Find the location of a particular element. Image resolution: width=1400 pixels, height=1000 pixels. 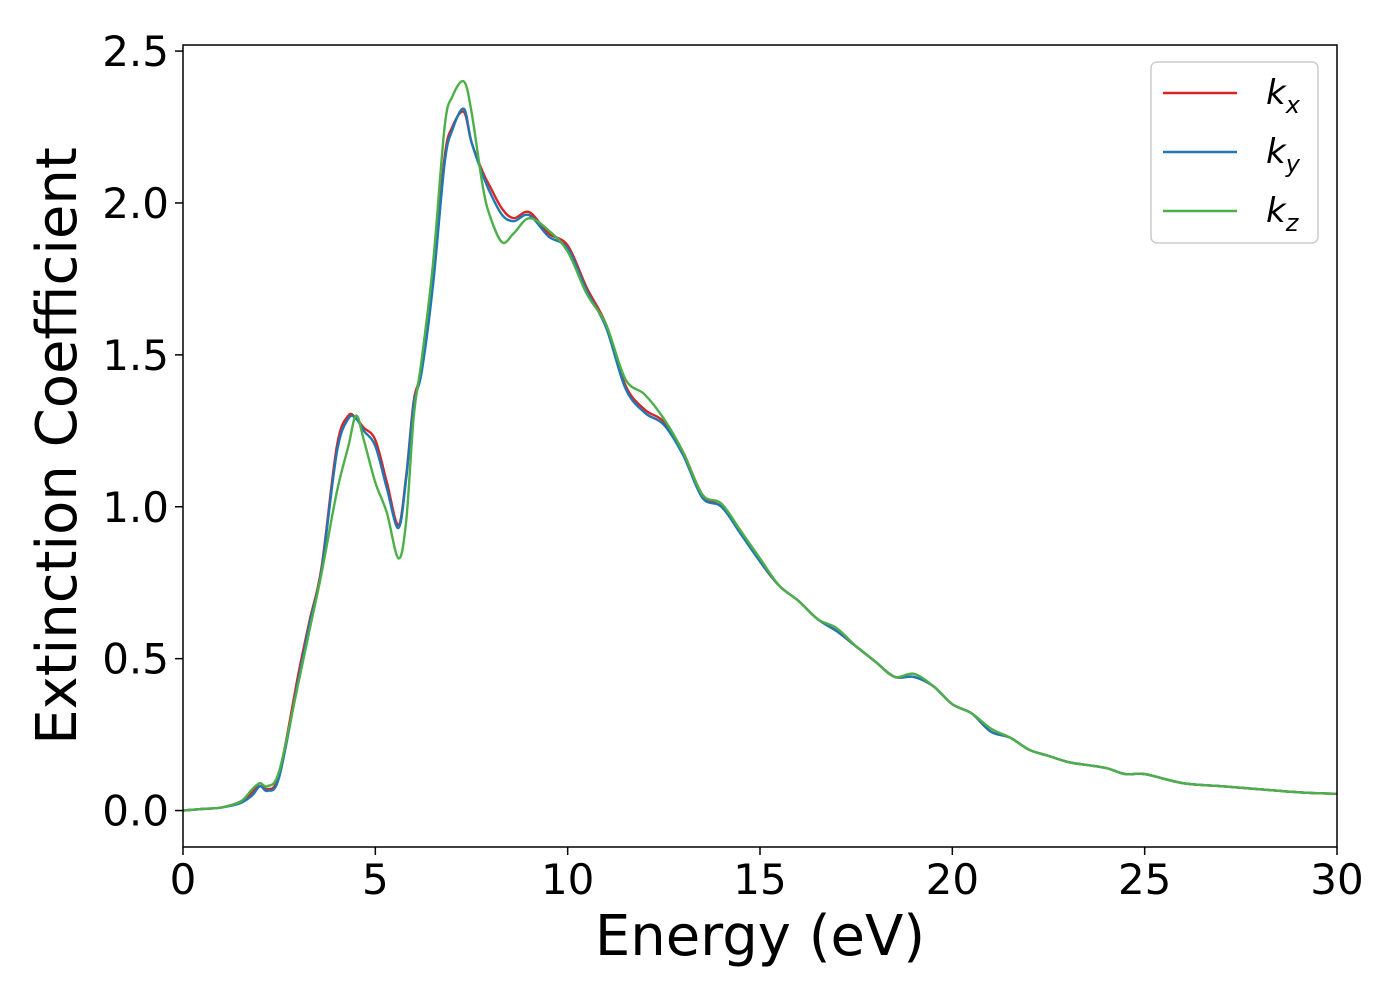

x-axis-ticks: 0 5 10 15 20 25 30 is located at coordinates (767, 875).